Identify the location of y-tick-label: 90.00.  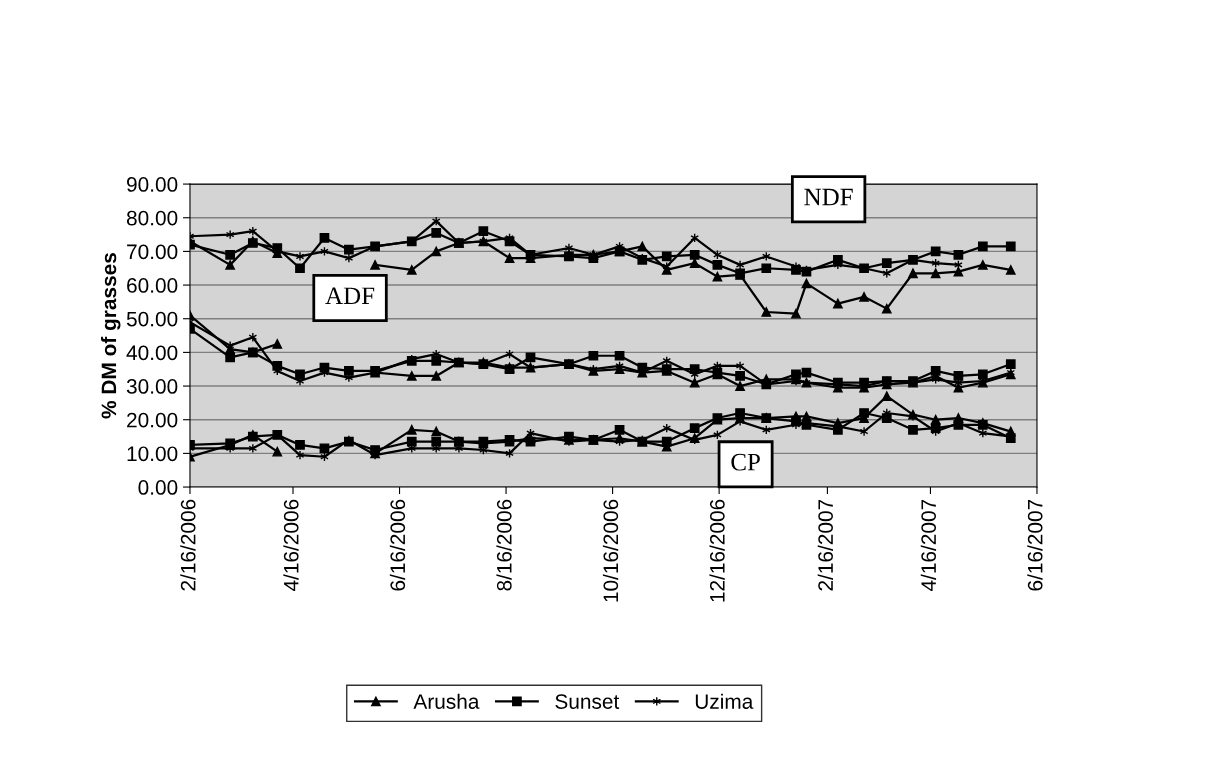
(152, 184).